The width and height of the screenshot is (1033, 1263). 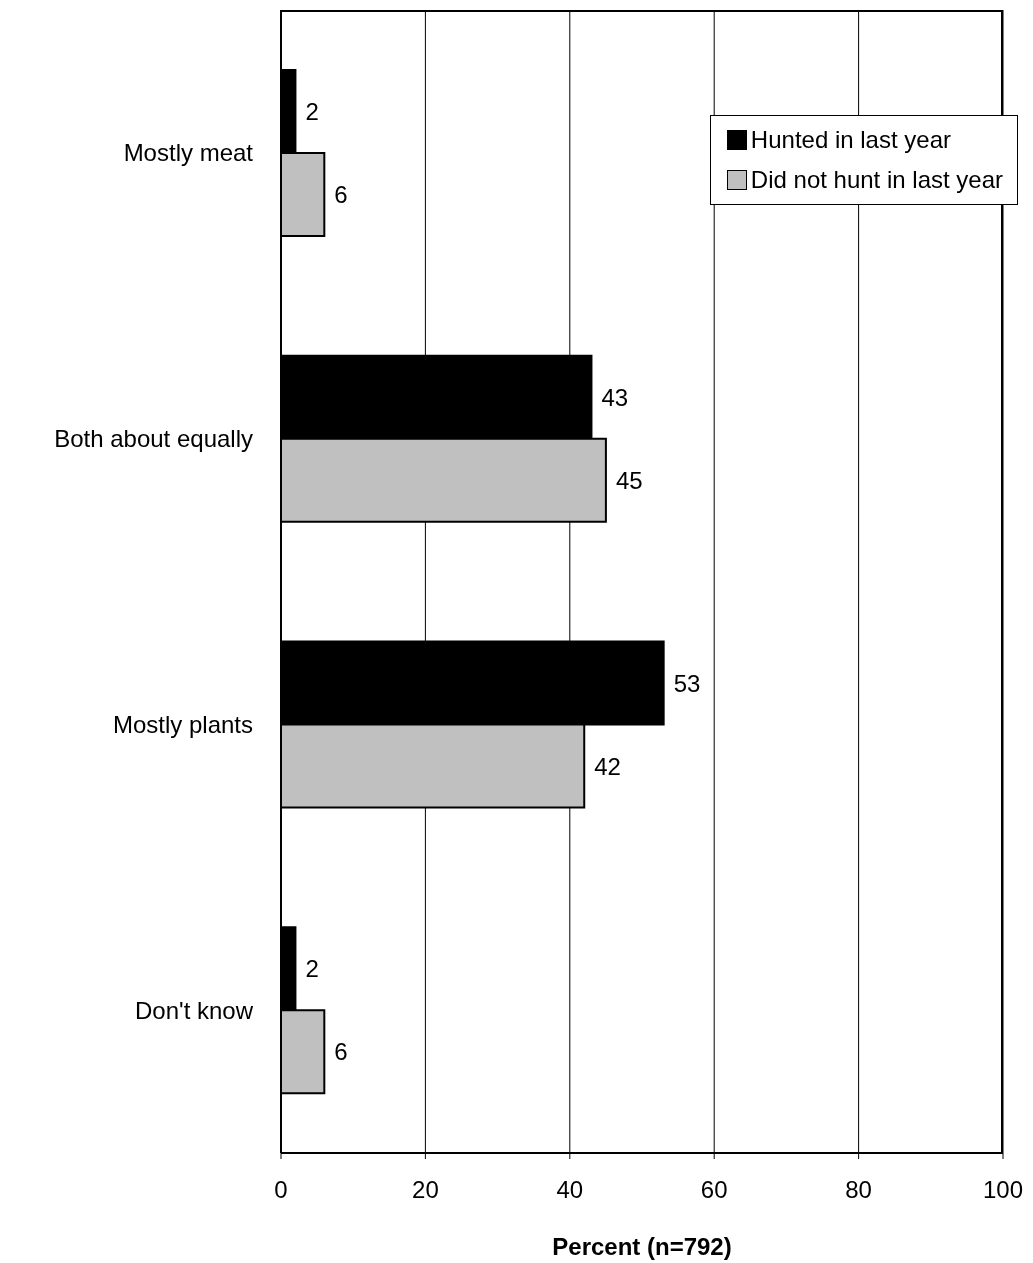 What do you see at coordinates (1003, 1190) in the screenshot?
I see `x-tick-label: 100` at bounding box center [1003, 1190].